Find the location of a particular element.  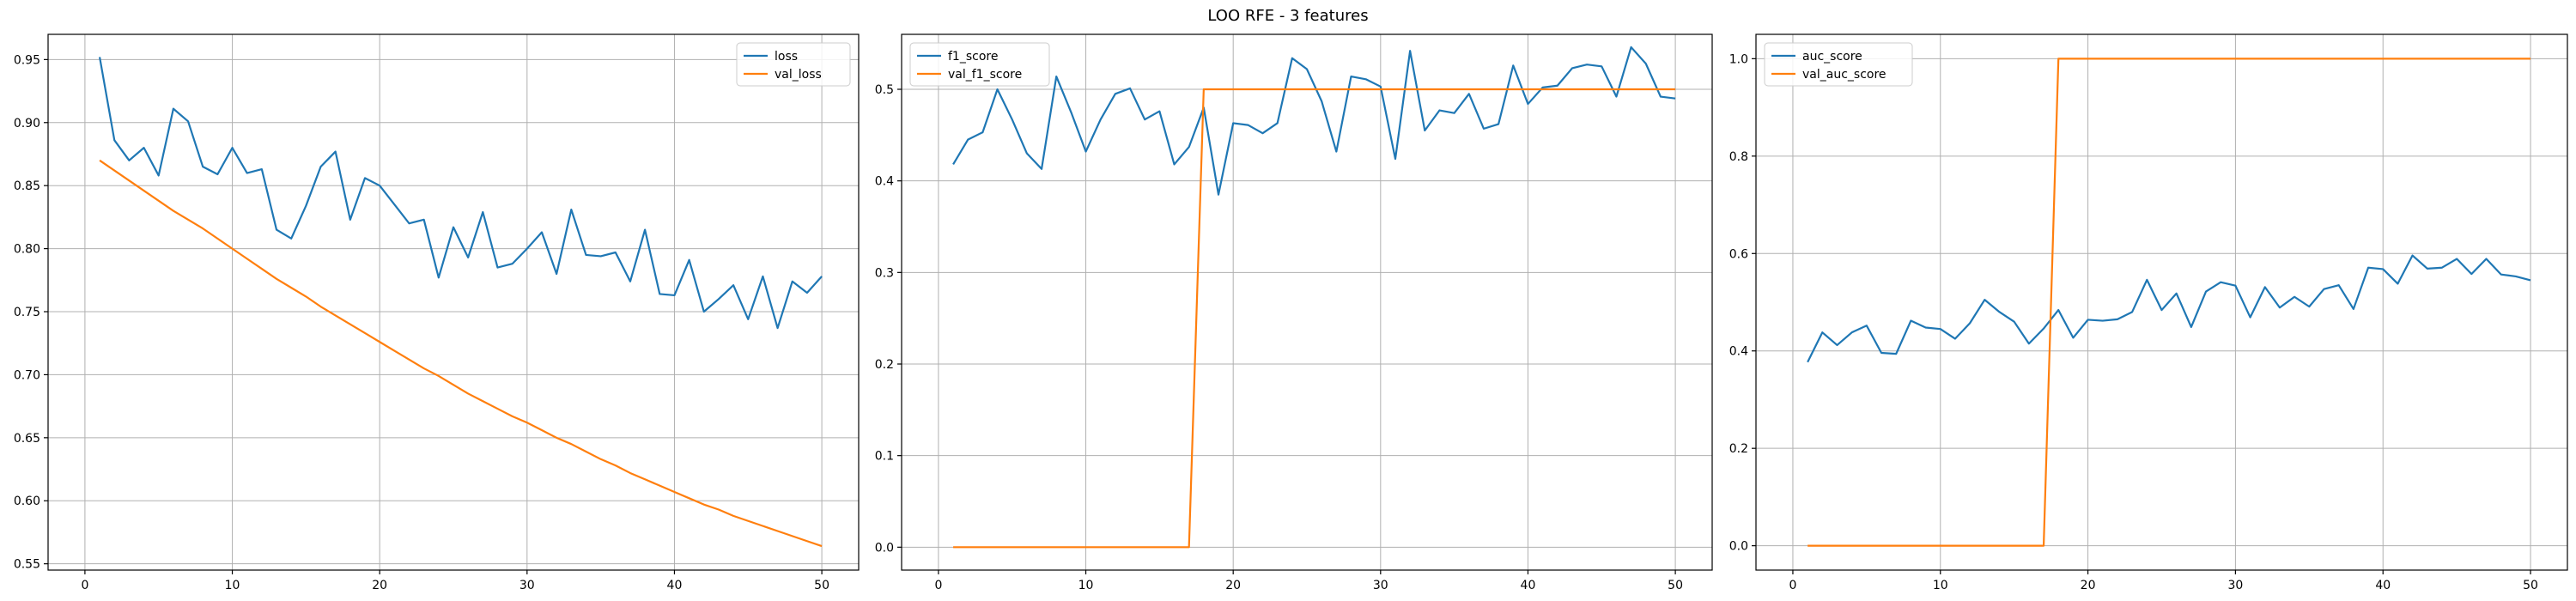

series-line-f1-score is located at coordinates (1314, 121).